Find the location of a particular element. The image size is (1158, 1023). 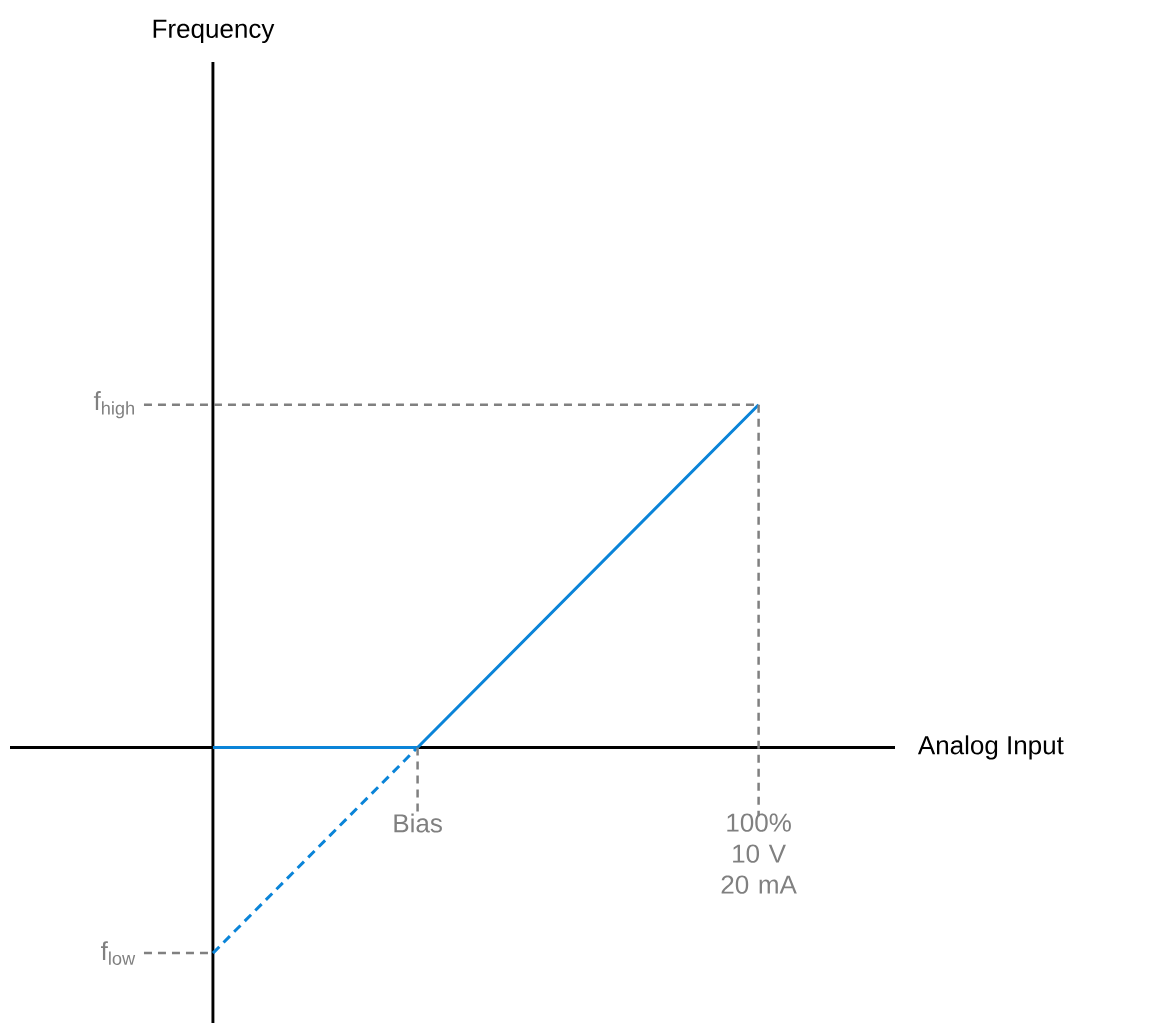

text: Frequency is located at coordinates (214, 31).